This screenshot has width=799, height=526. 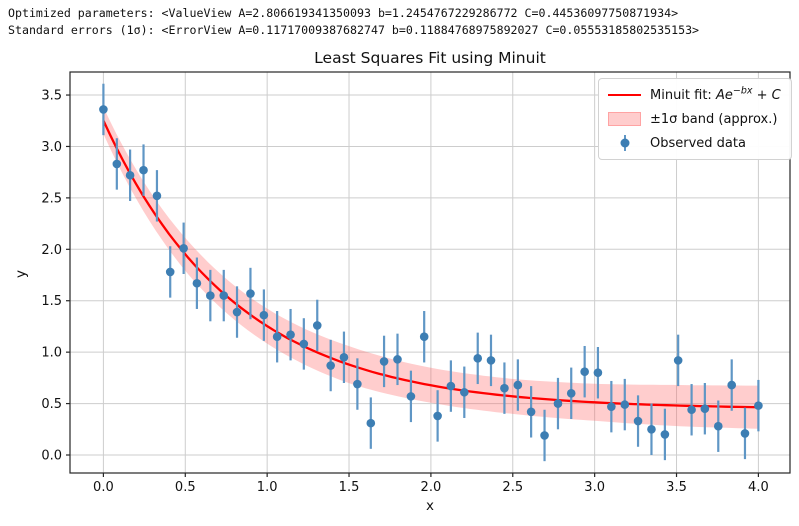 I want to click on y-axis-label: y, so click(x=21, y=274).